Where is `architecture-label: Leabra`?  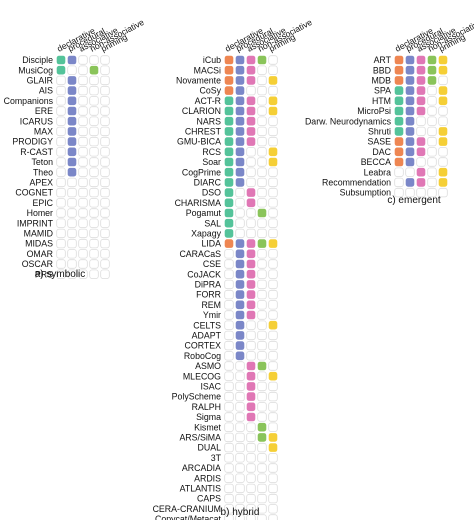
architecture-label: Leabra is located at coordinates (377, 172).